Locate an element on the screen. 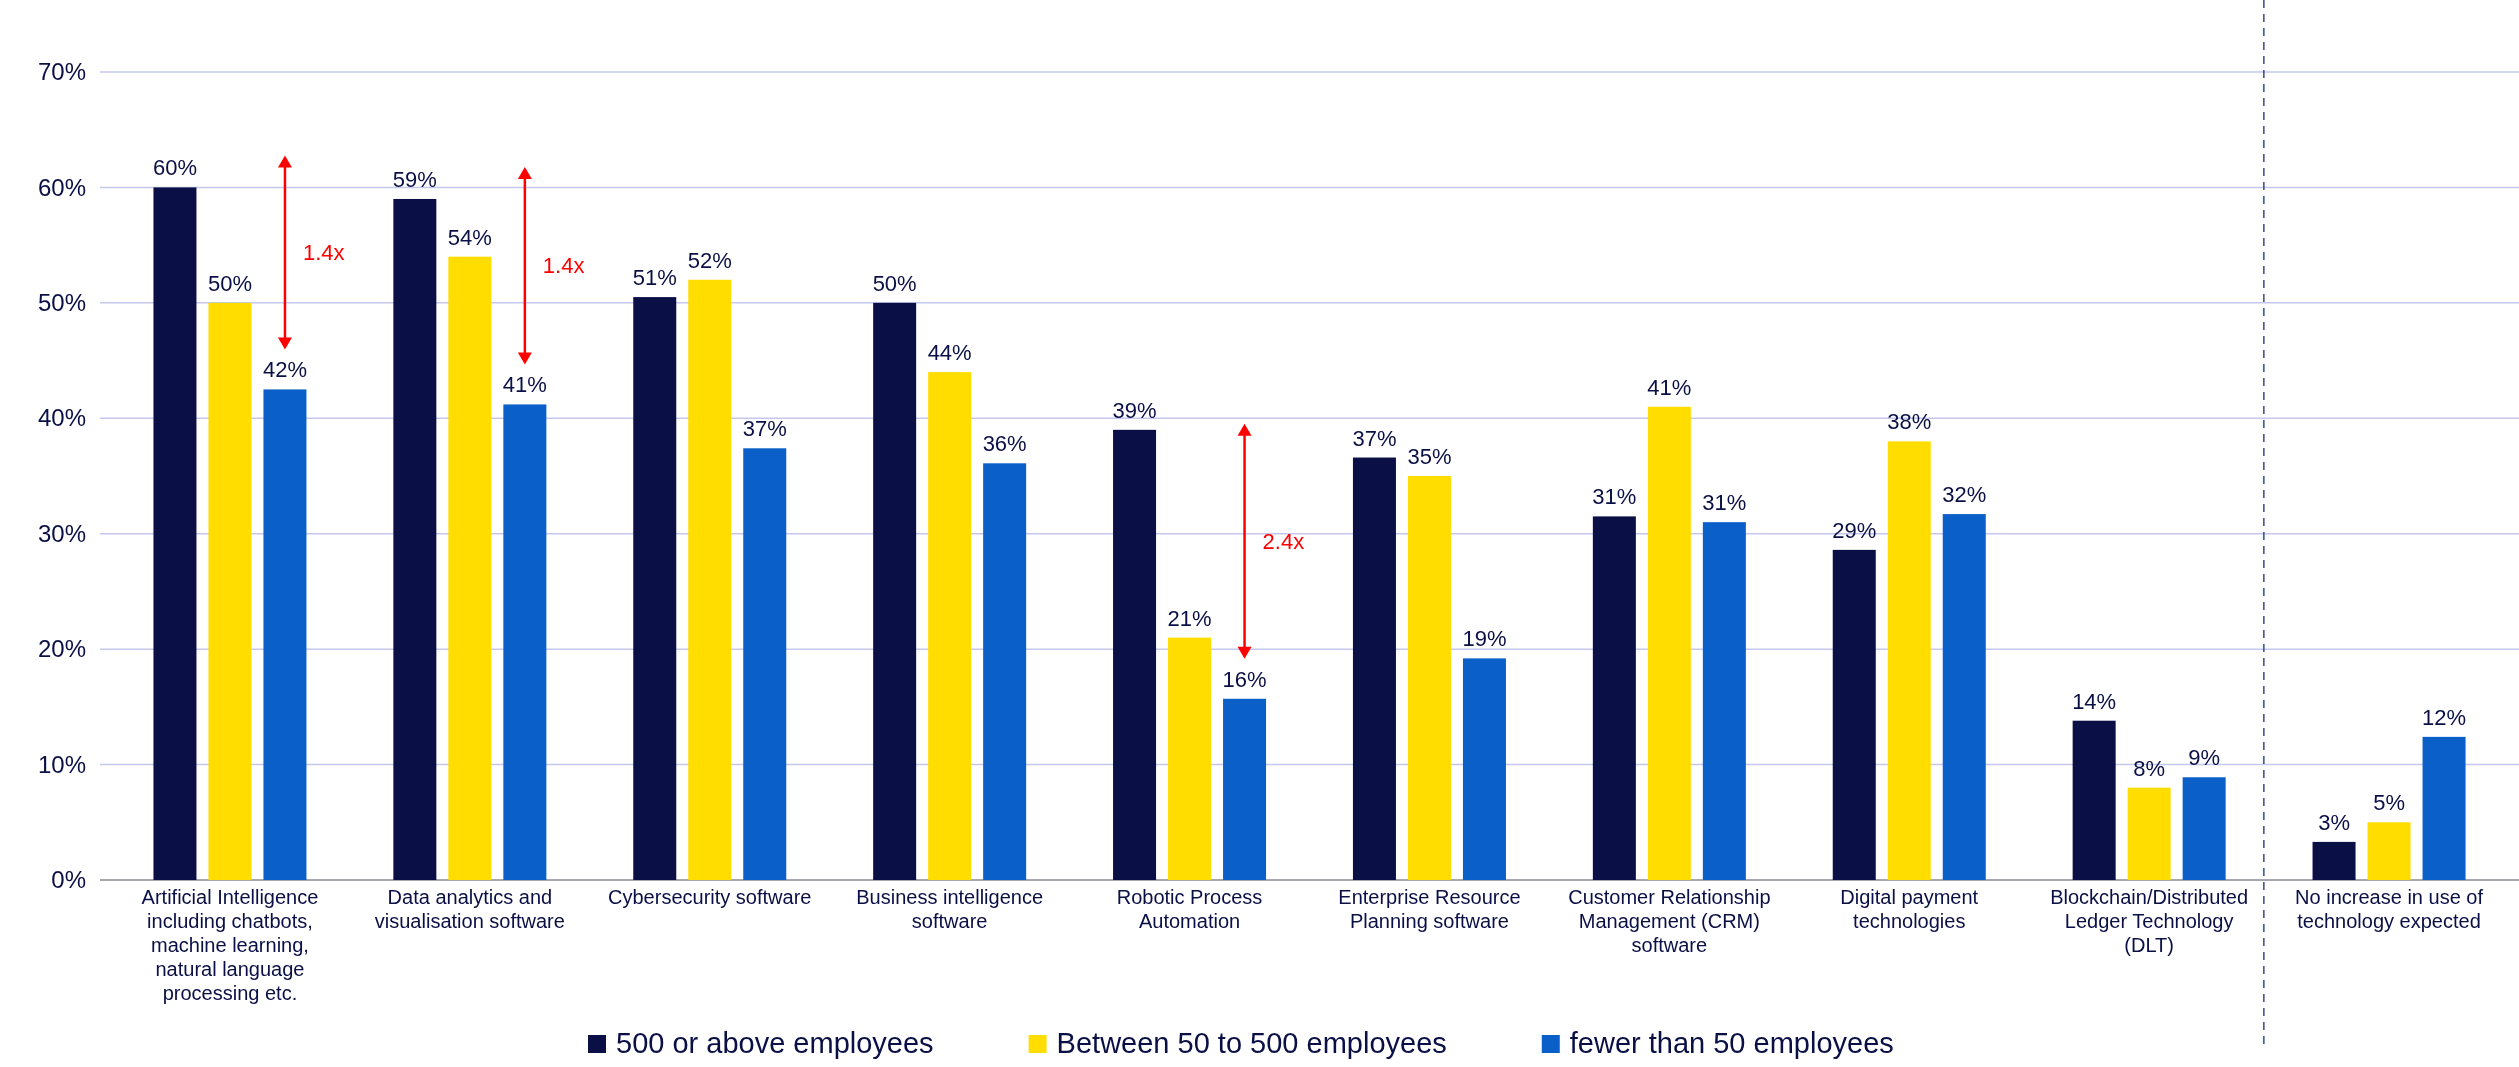 This screenshot has height=1067, width=2519. data-label: 29% is located at coordinates (1854, 530).